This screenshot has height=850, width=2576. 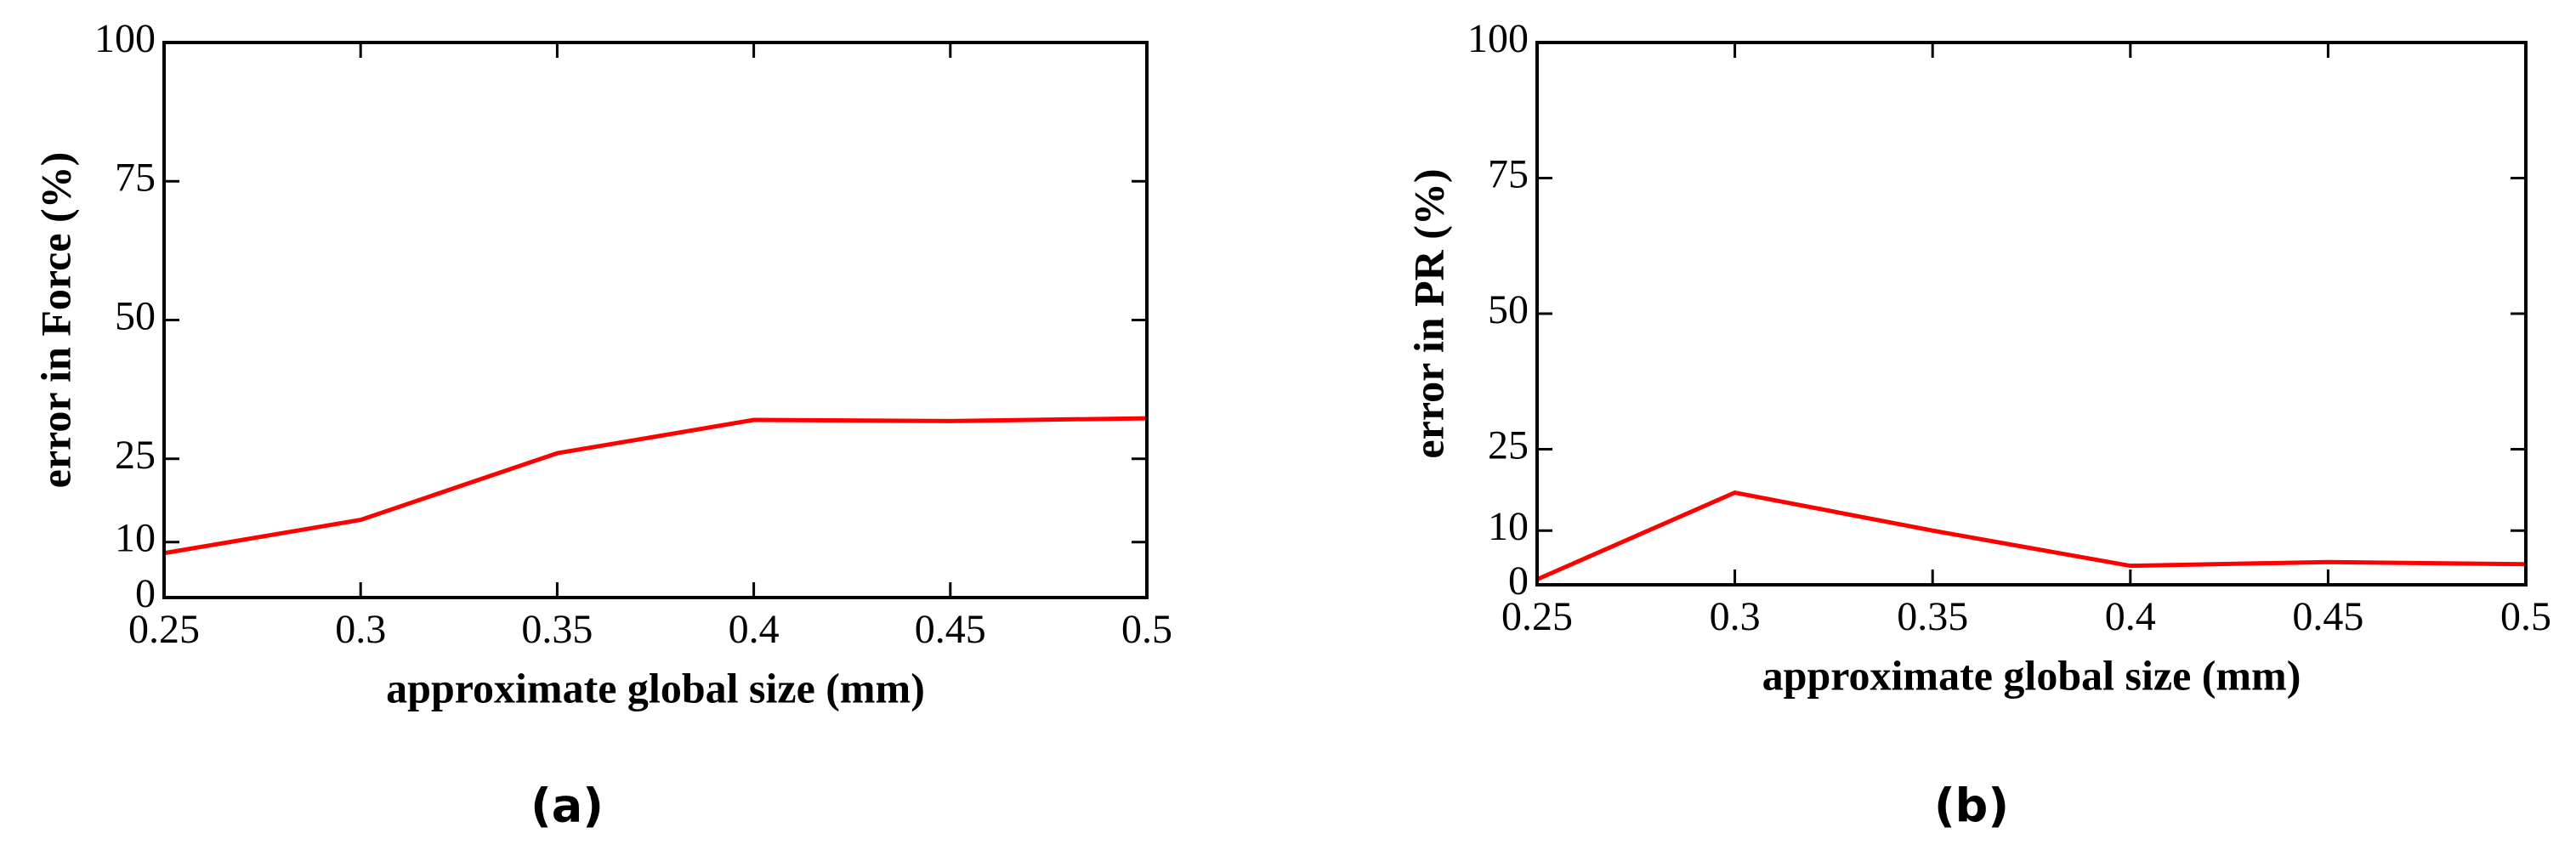 What do you see at coordinates (1971, 806) in the screenshot?
I see `caption: (b)` at bounding box center [1971, 806].